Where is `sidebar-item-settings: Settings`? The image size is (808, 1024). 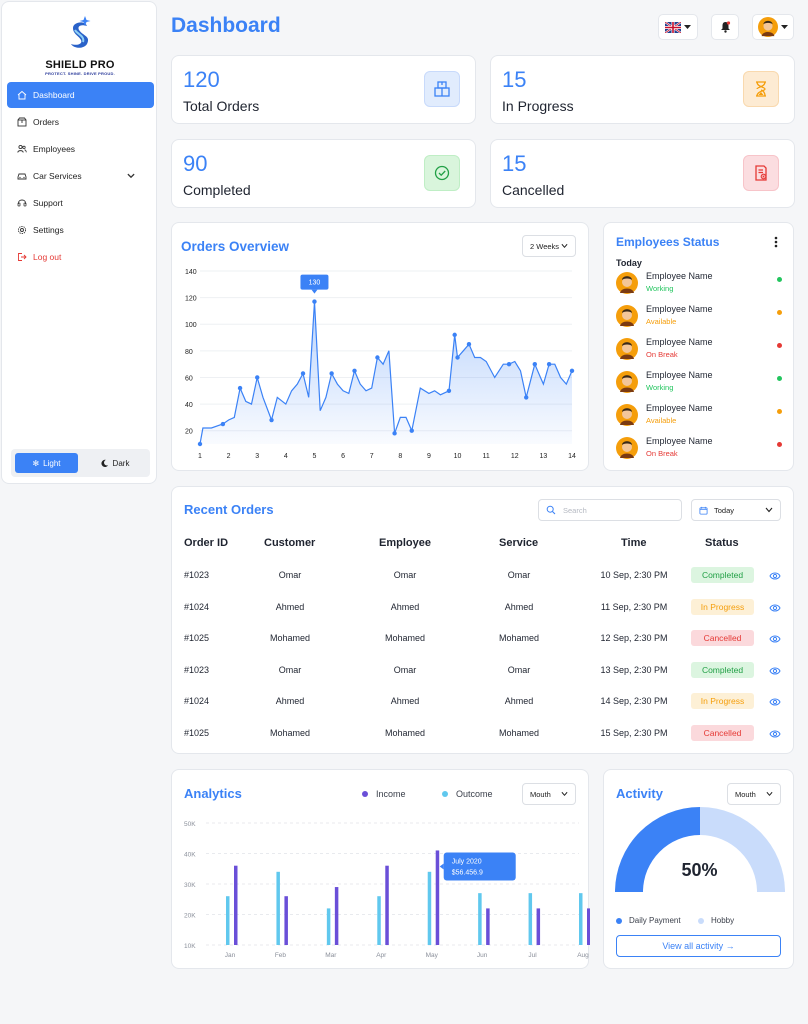
sidebar-item-settings: Settings is located at coordinates (80, 230).